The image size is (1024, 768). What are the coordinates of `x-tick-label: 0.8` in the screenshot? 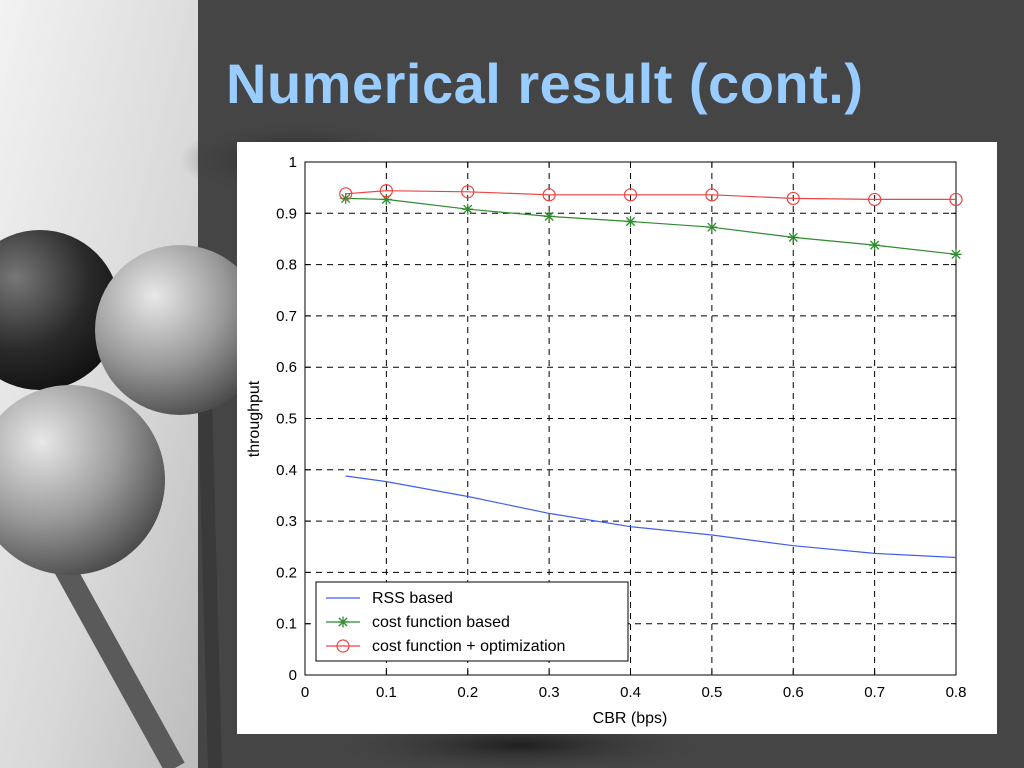 It's located at (956, 692).